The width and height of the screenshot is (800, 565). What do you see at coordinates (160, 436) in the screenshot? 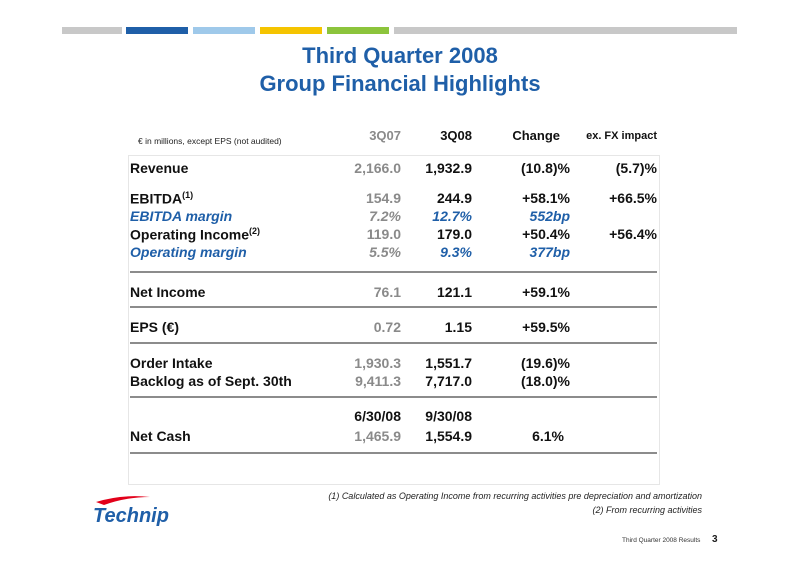
I see `row-label: Net Cash` at bounding box center [160, 436].